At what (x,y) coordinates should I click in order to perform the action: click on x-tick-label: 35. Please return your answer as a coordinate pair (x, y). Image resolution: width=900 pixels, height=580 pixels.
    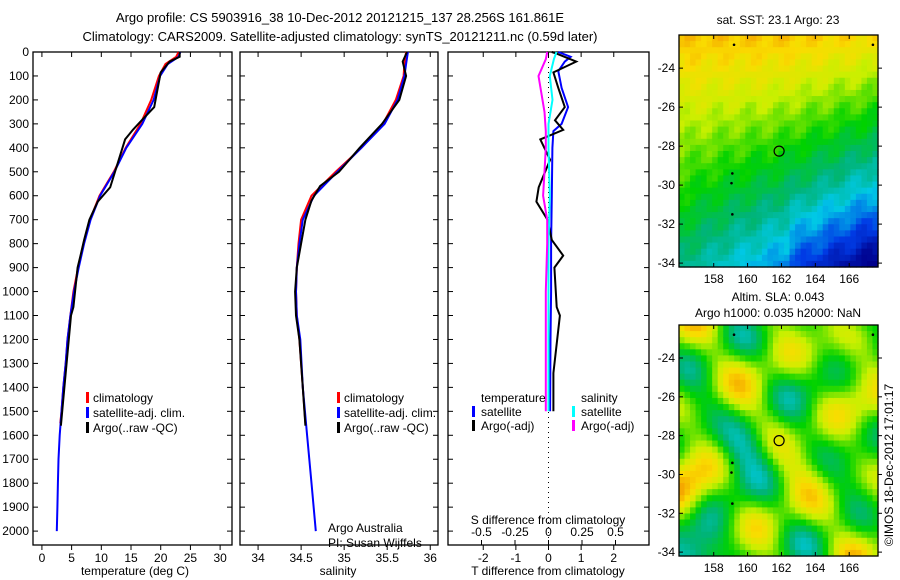
    Looking at the image, I should click on (344, 558).